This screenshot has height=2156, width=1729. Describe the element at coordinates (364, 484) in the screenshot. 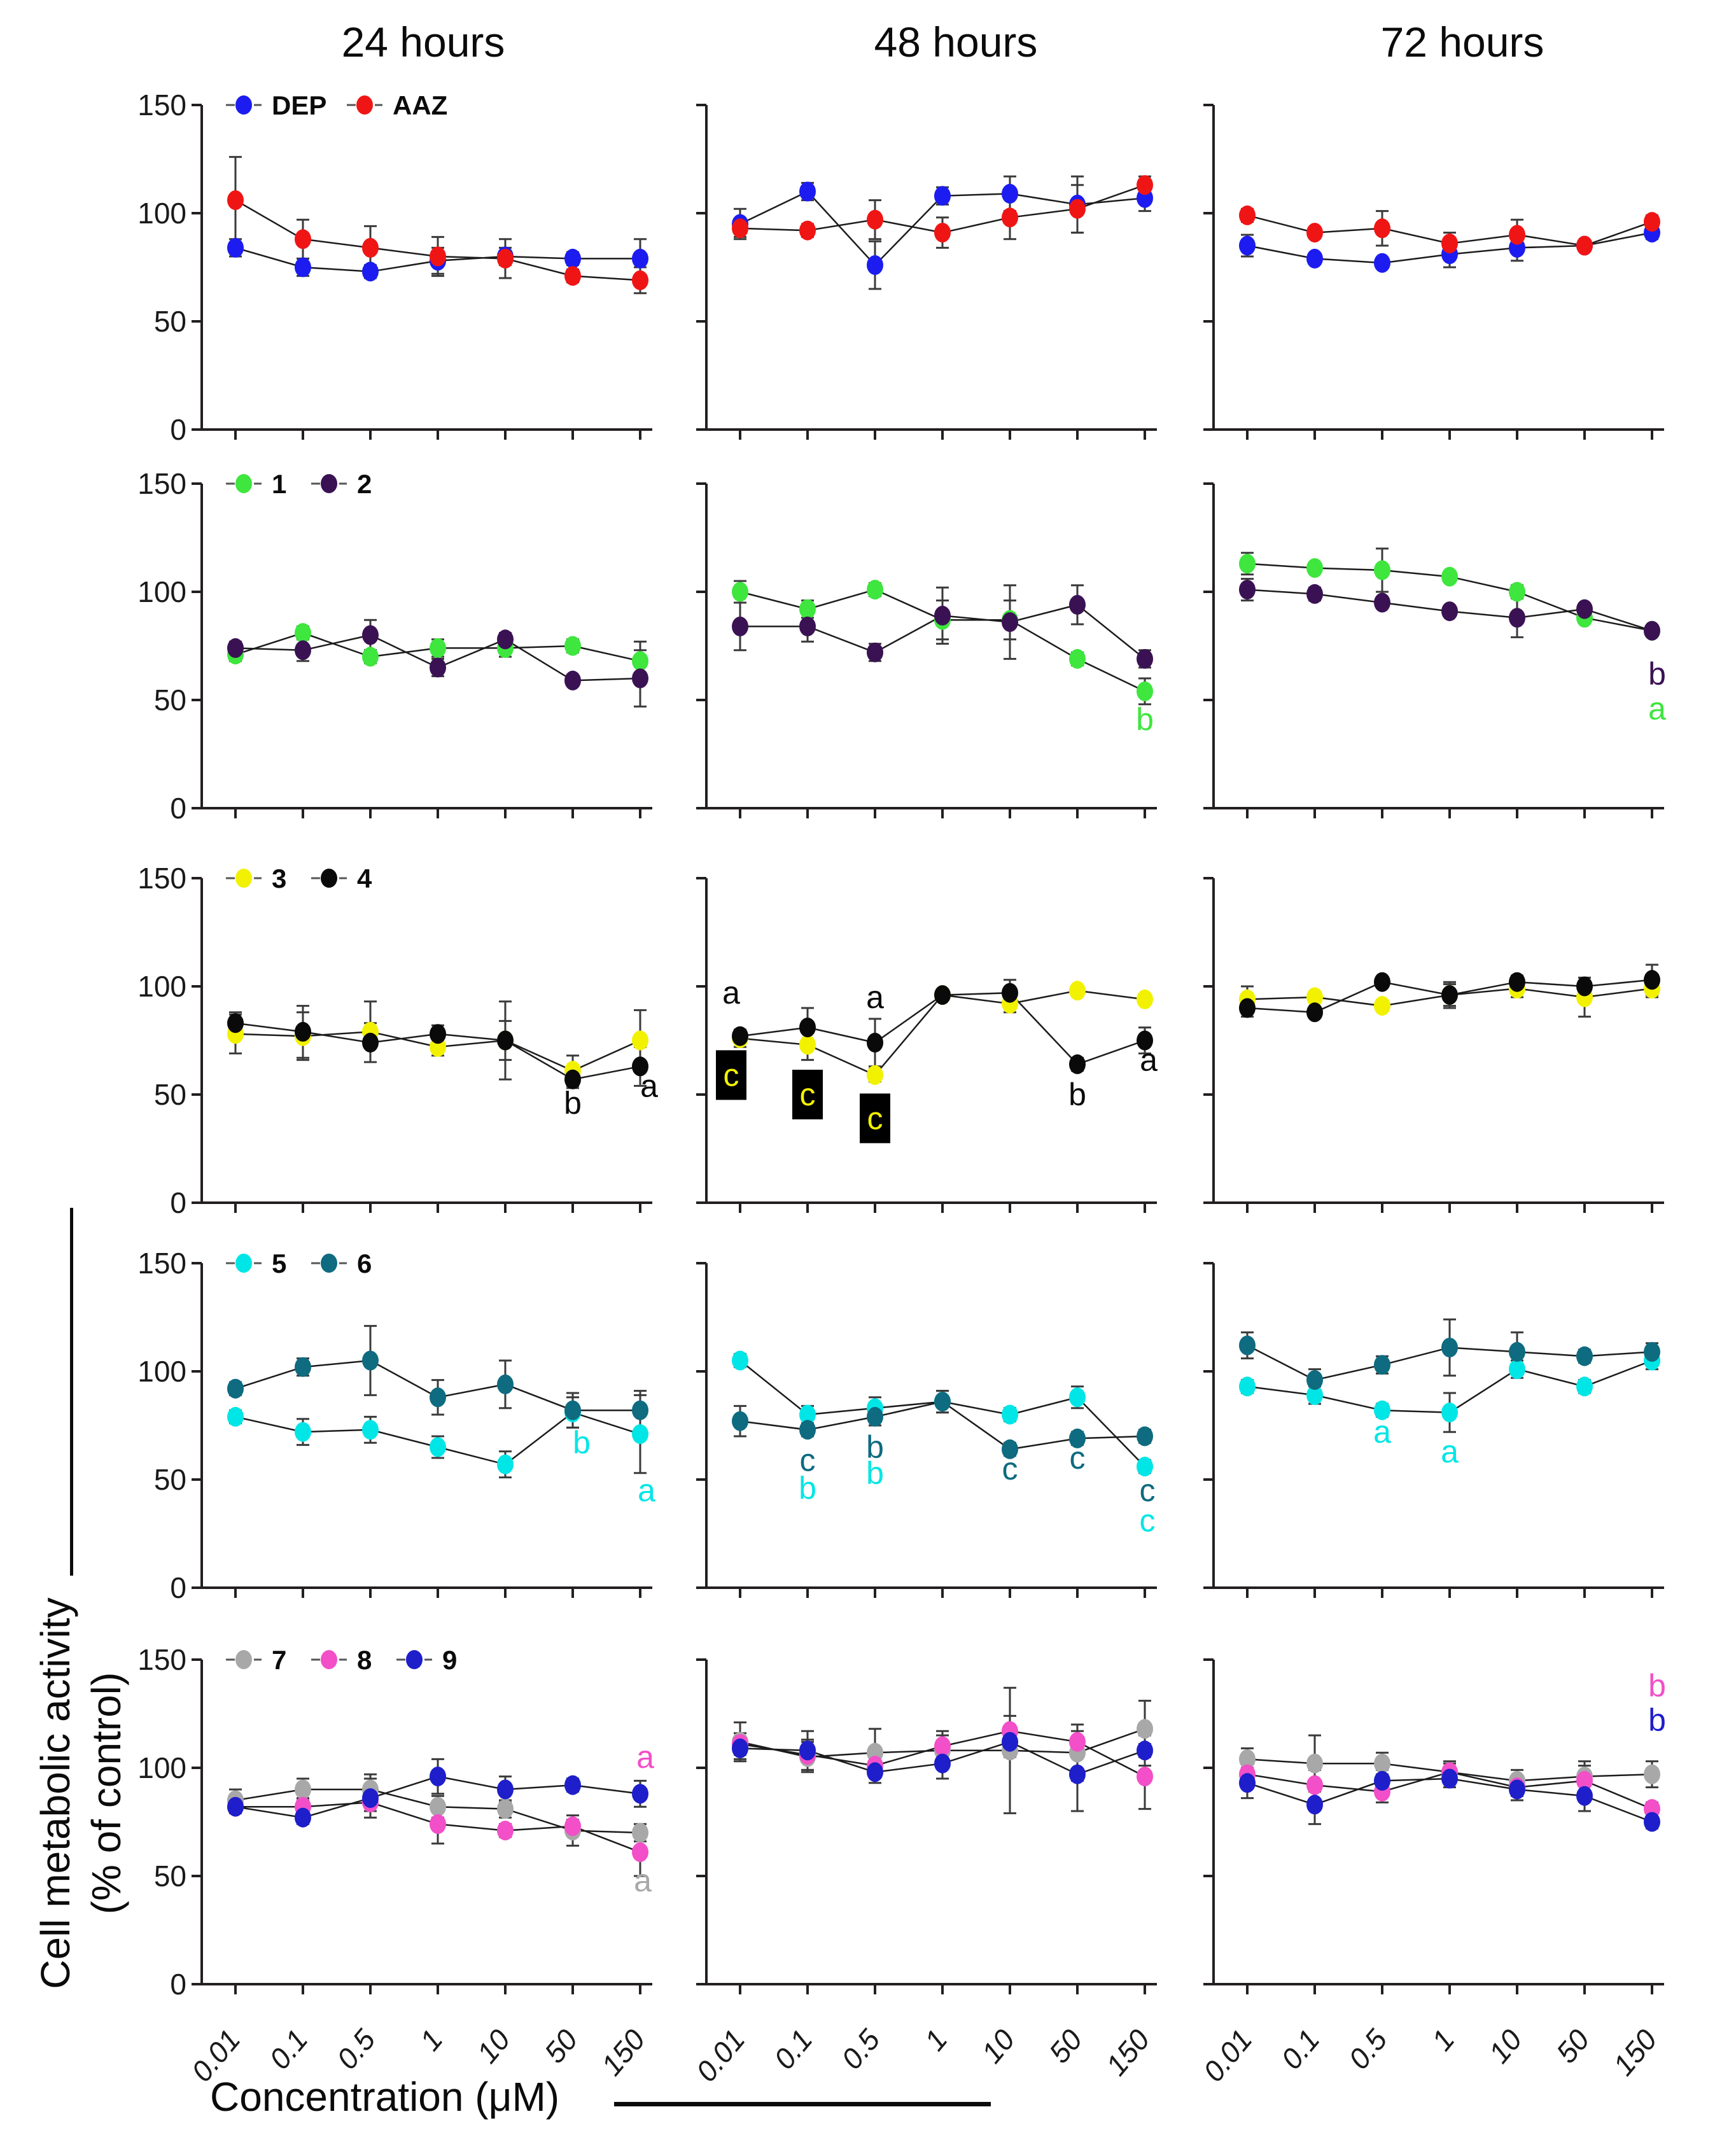

I see `legend-label: 2` at that location.